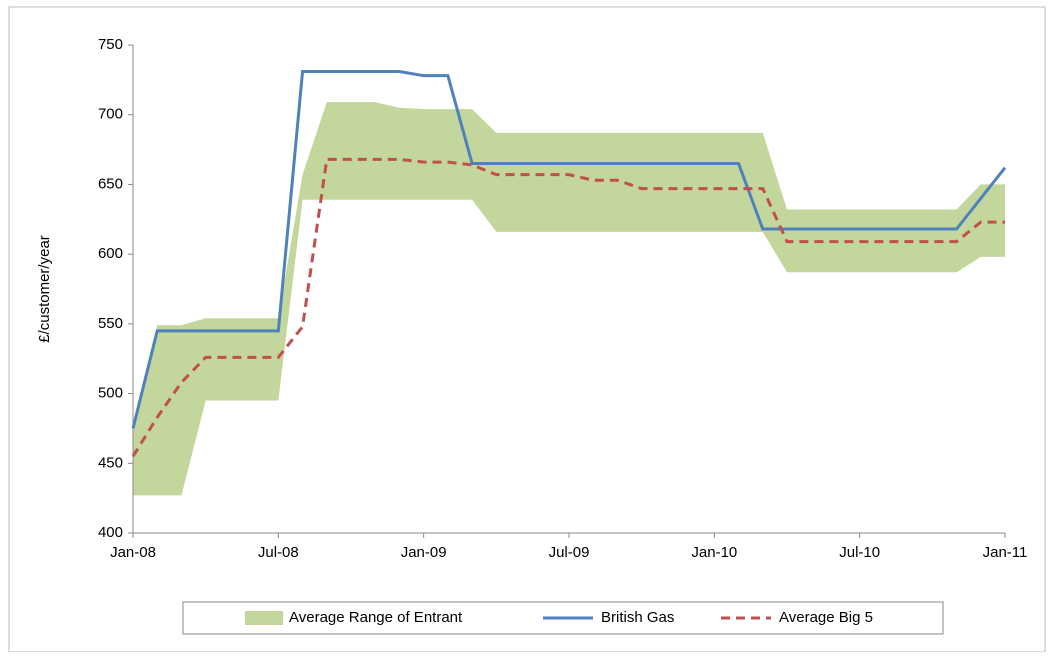 The height and width of the screenshot is (657, 1050). Describe the element at coordinates (110, 462) in the screenshot. I see `y-tick-label: 450` at that location.